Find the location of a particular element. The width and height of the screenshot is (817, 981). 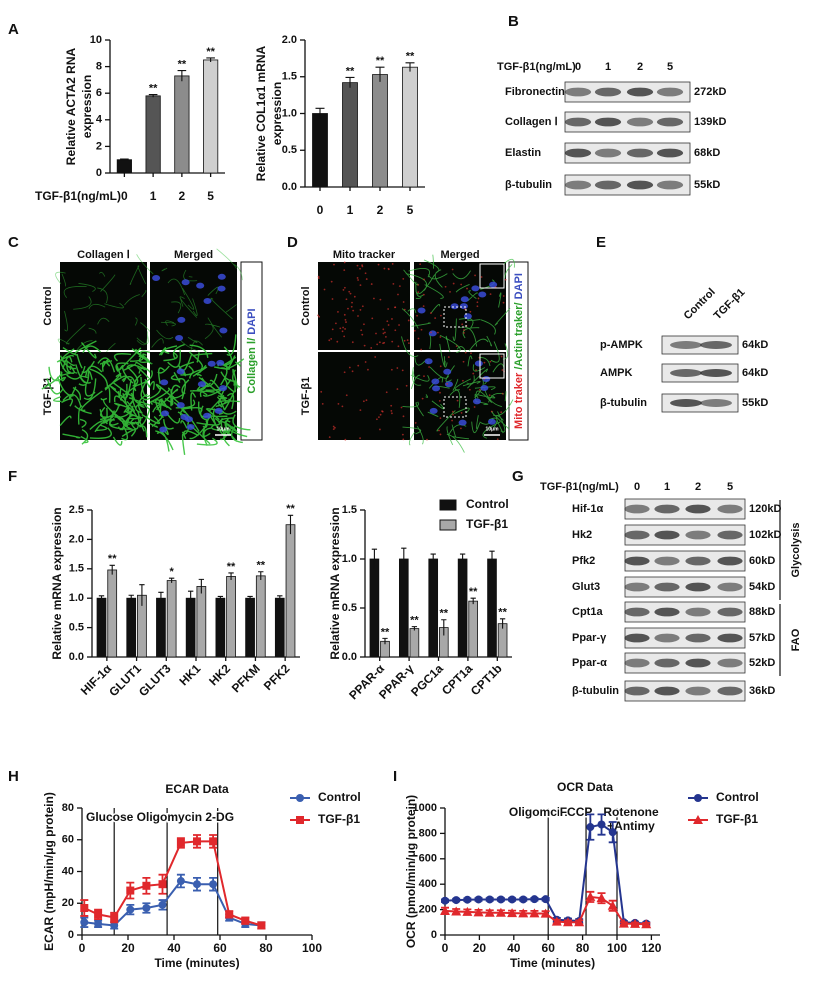

blot-row-label: AMPK is located at coordinates (616, 373).